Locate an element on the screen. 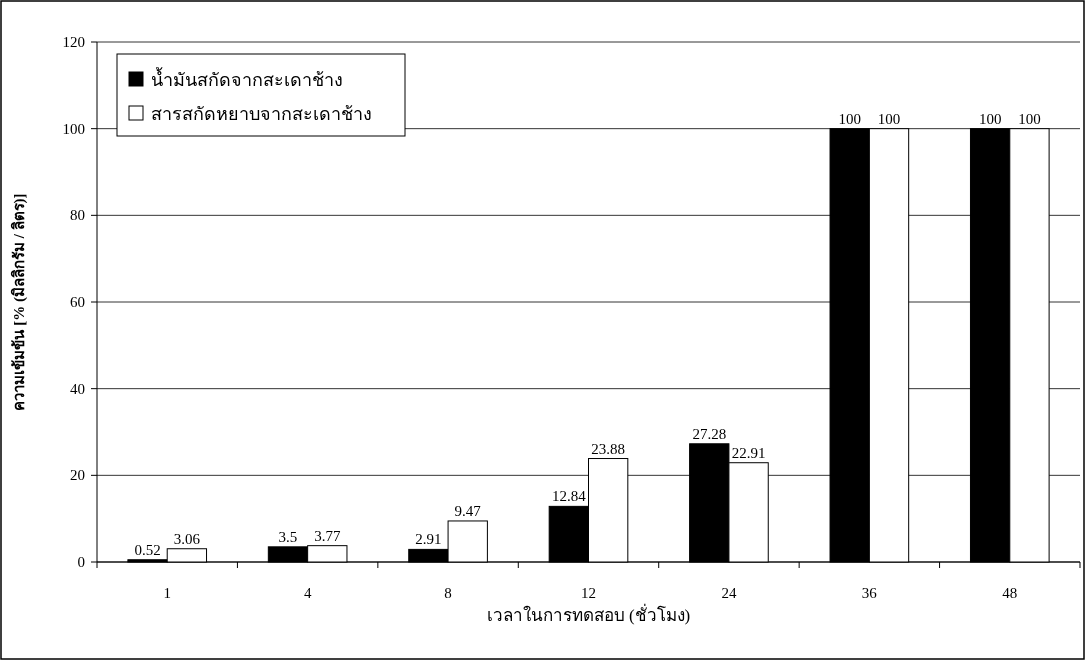  data-label: 3.06 is located at coordinates (187, 538).